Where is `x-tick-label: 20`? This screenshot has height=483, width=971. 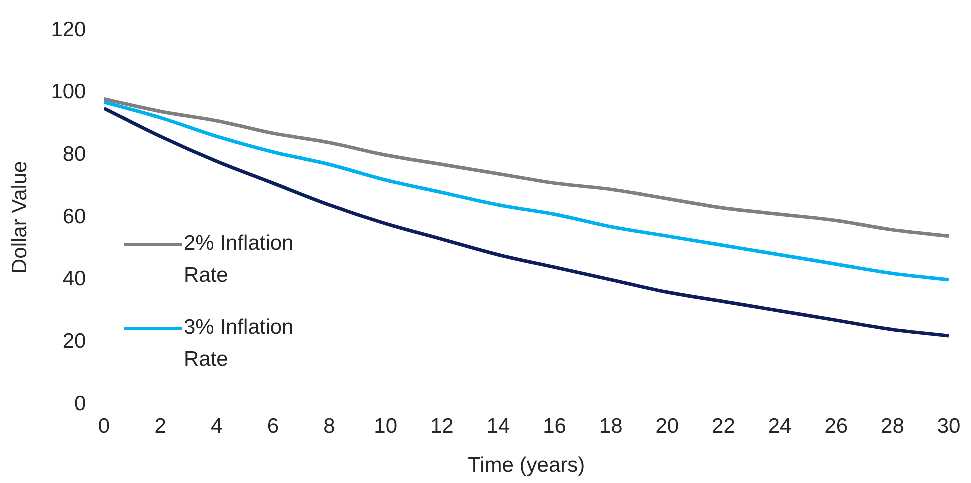 x-tick-label: 20 is located at coordinates (668, 426).